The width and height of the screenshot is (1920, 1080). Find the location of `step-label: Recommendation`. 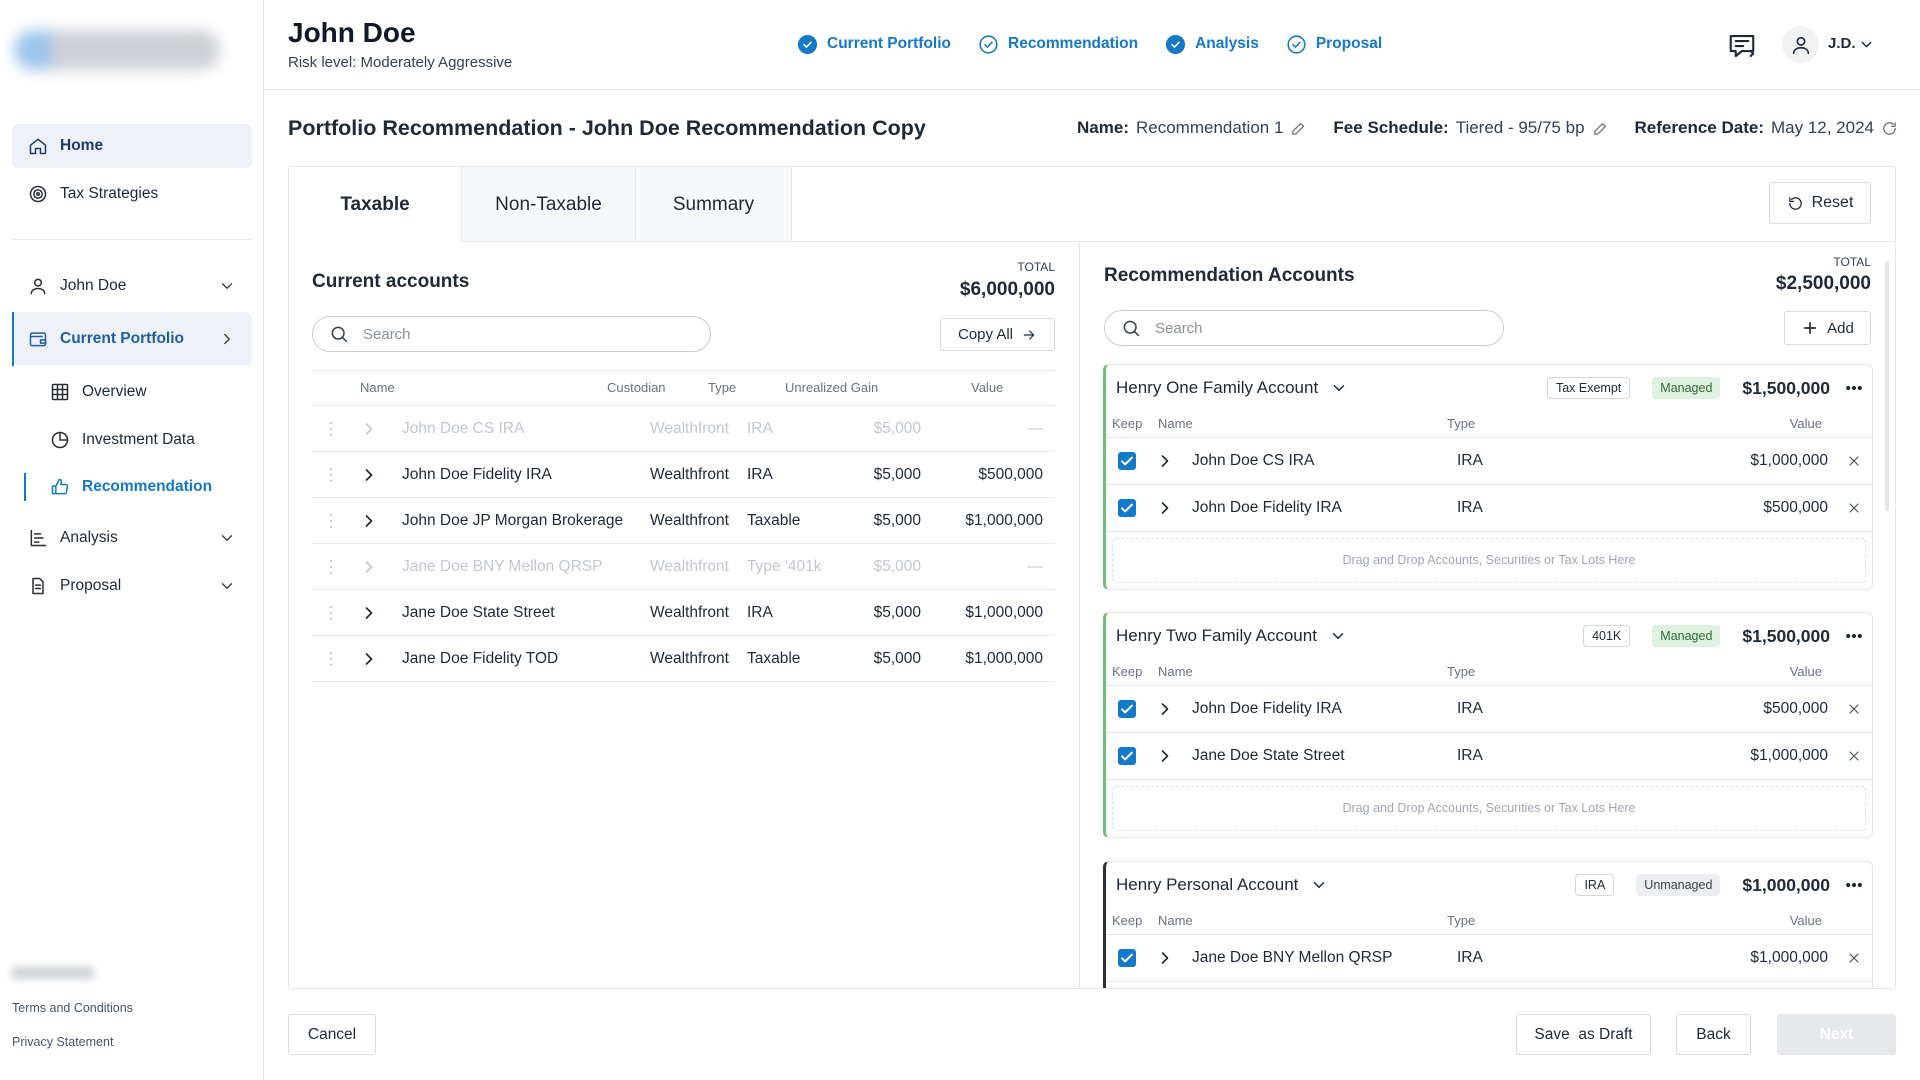

step-label: Recommendation is located at coordinates (1073, 43).